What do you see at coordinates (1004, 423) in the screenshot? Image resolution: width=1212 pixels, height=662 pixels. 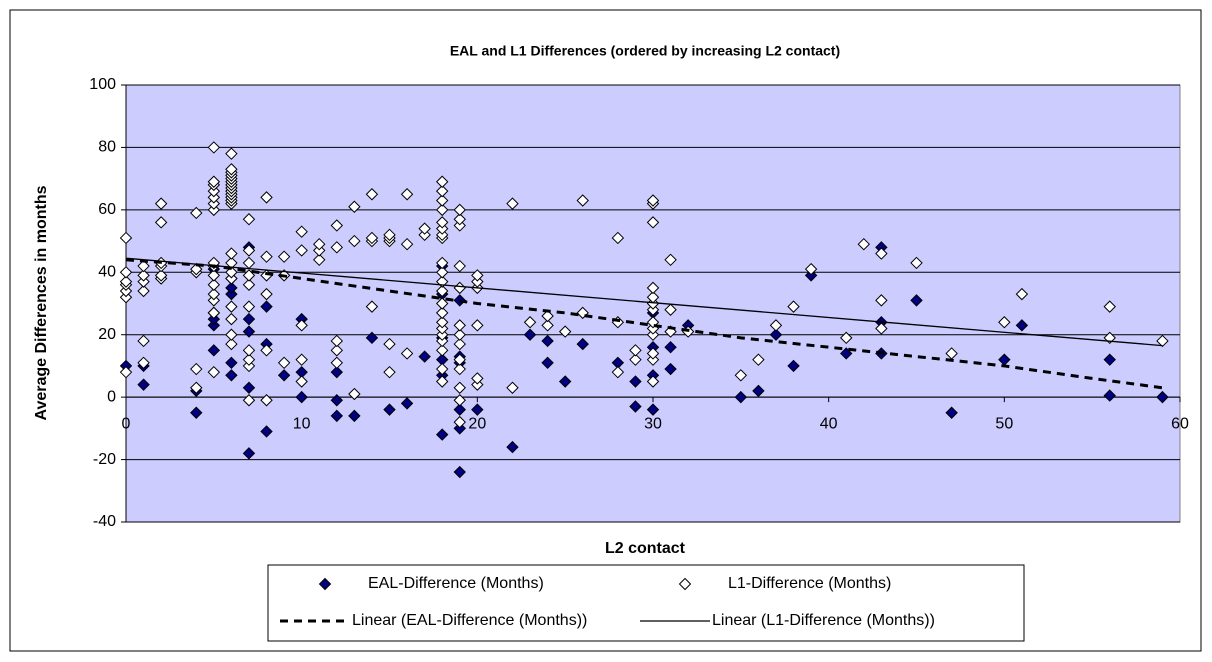 I see `x-tick-label: 50` at bounding box center [1004, 423].